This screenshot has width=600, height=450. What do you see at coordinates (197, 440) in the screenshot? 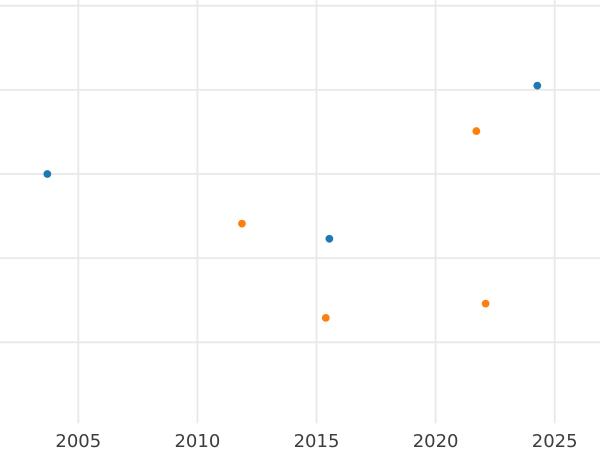
I see `x-tick-label: 2010` at bounding box center [197, 440].